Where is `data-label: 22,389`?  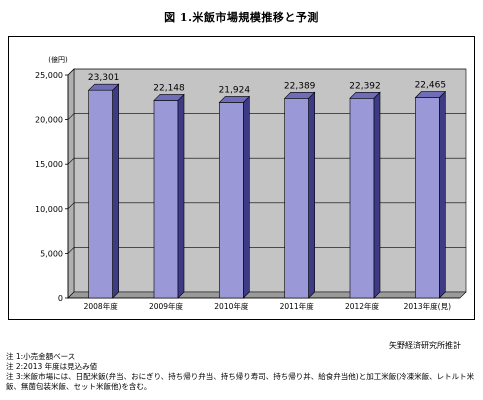 data-label: 22,389 is located at coordinates (300, 86).